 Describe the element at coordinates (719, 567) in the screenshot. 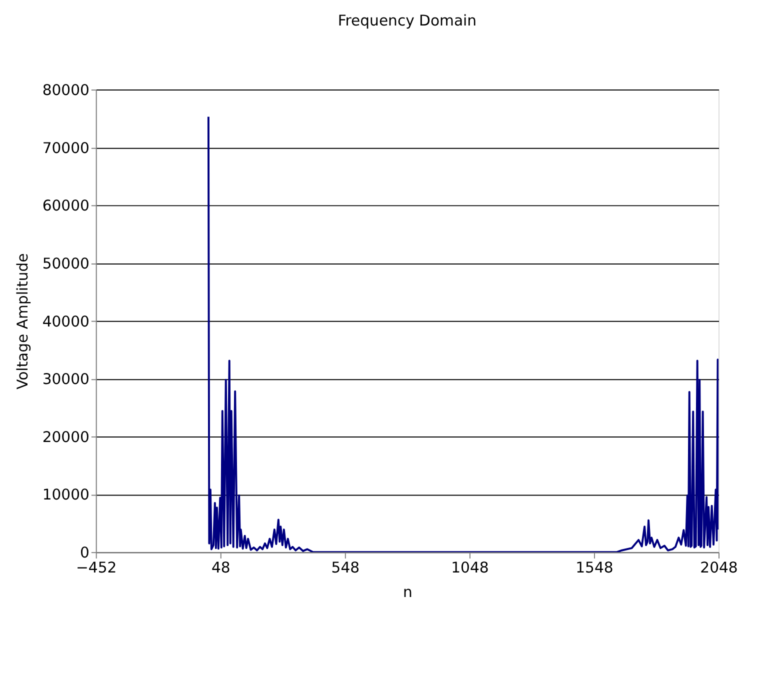

I see `x-tick-label: 2048` at that location.